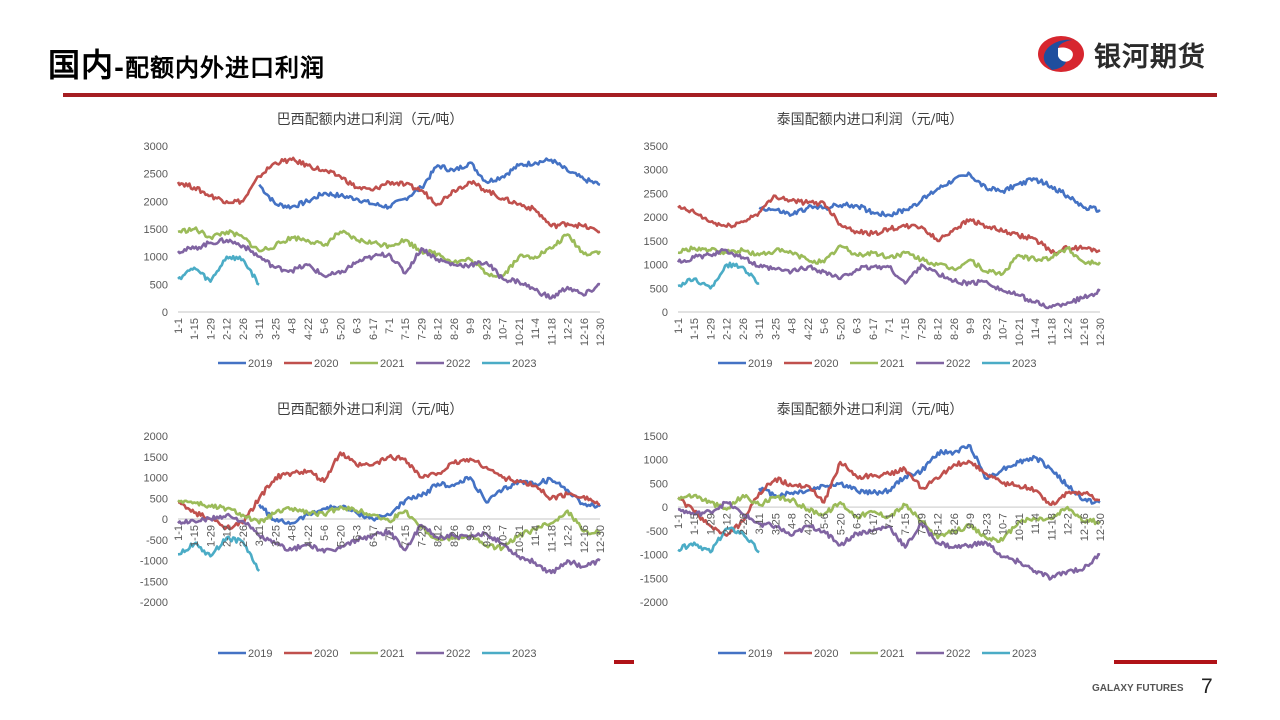 The width and height of the screenshot is (1280, 720). Describe the element at coordinates (326, 654) in the screenshot. I see `legend-label: 2020` at that location.